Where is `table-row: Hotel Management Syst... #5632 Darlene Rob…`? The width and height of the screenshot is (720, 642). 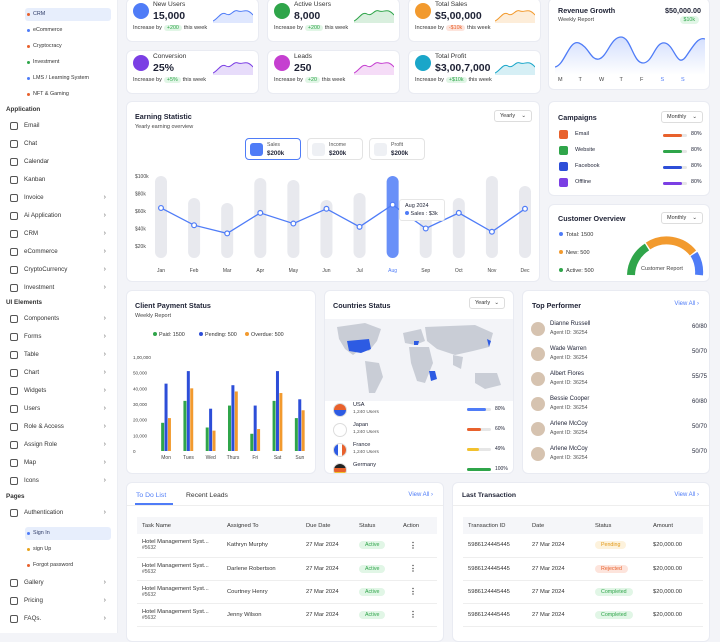 table-row: Hotel Management Syst... #5632 Darlene Rob… is located at coordinates (287, 569).